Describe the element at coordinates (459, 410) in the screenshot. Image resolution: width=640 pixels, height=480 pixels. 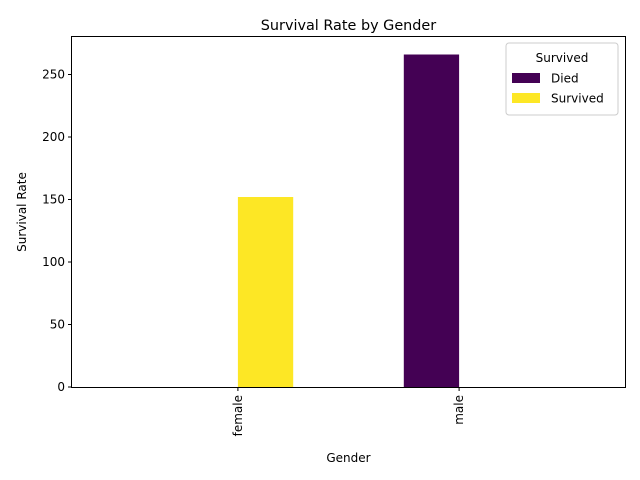
I see `x-tick-label: male` at that location.